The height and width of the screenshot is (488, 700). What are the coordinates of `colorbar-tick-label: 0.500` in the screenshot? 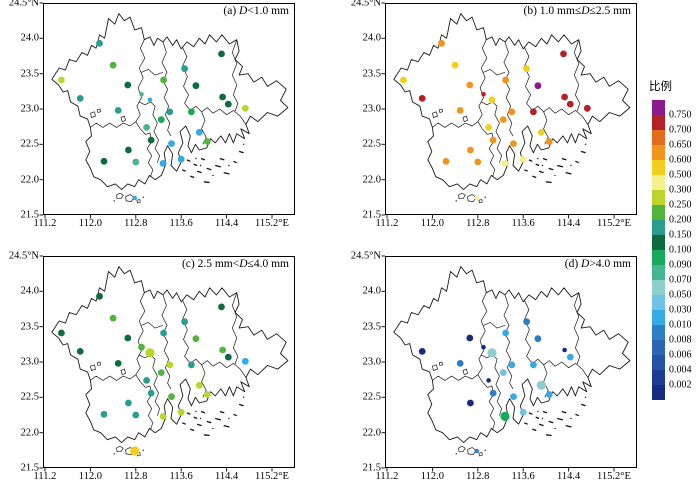 It's located at (680, 175).